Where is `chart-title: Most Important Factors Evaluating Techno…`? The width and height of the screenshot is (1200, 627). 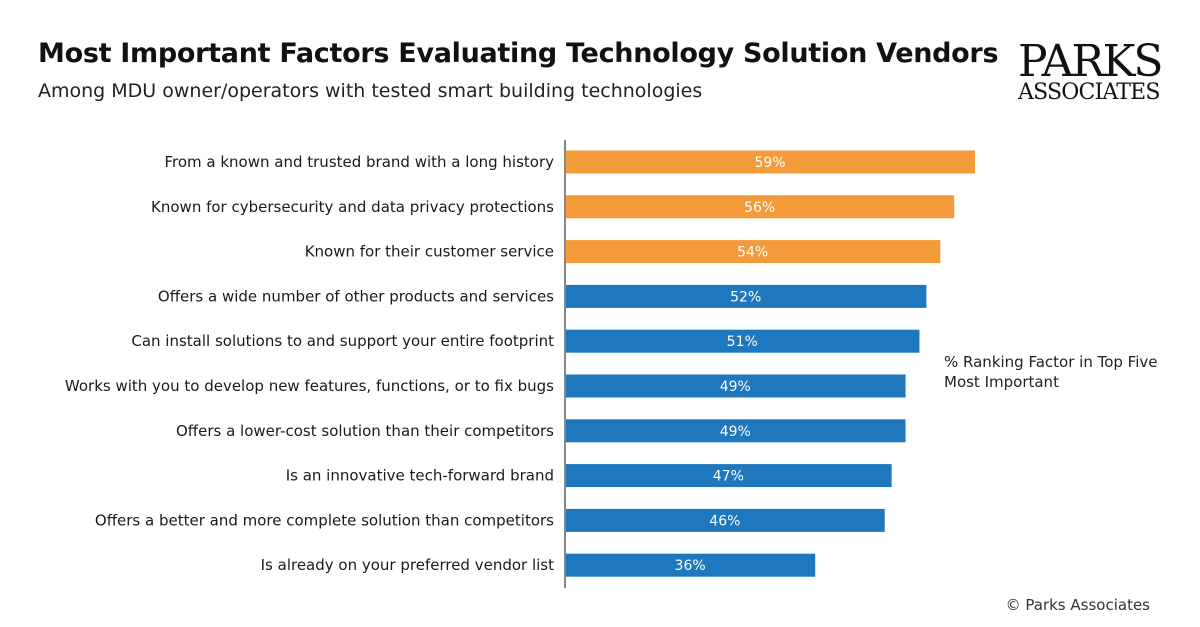 chart-title: Most Important Factors Evaluating Techno… is located at coordinates (518, 53).